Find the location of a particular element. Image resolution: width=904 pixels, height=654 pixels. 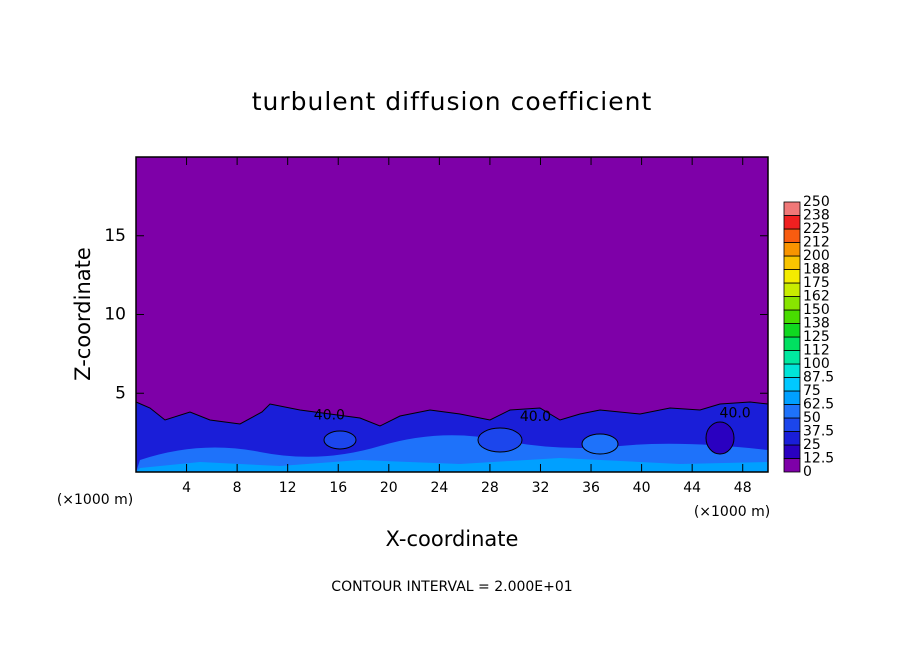

y-tick-label: 10 is located at coordinates (115, 315).